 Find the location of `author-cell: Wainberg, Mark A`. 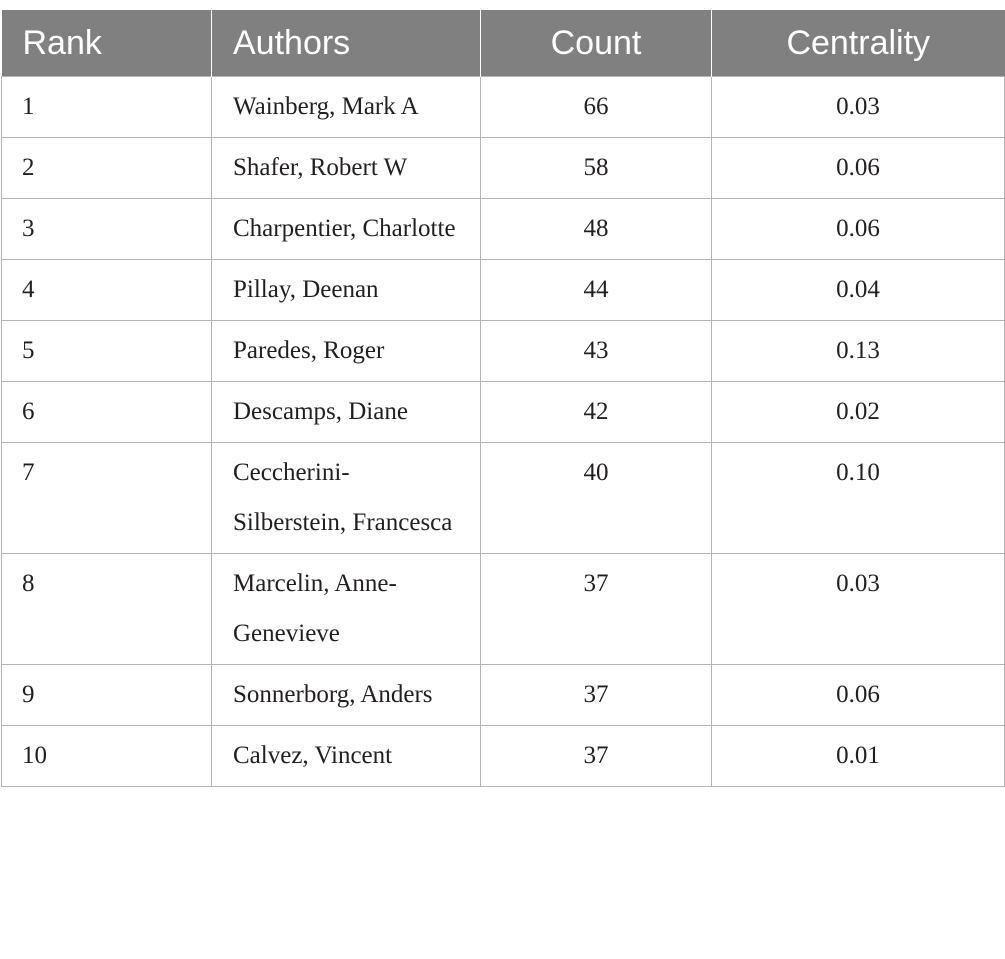

author-cell: Wainberg, Mark A is located at coordinates (346, 107).